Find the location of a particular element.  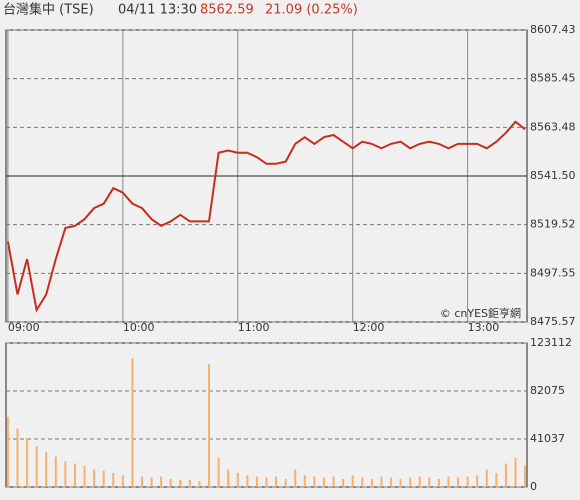

y-tick-label: 82075 is located at coordinates (547, 390).